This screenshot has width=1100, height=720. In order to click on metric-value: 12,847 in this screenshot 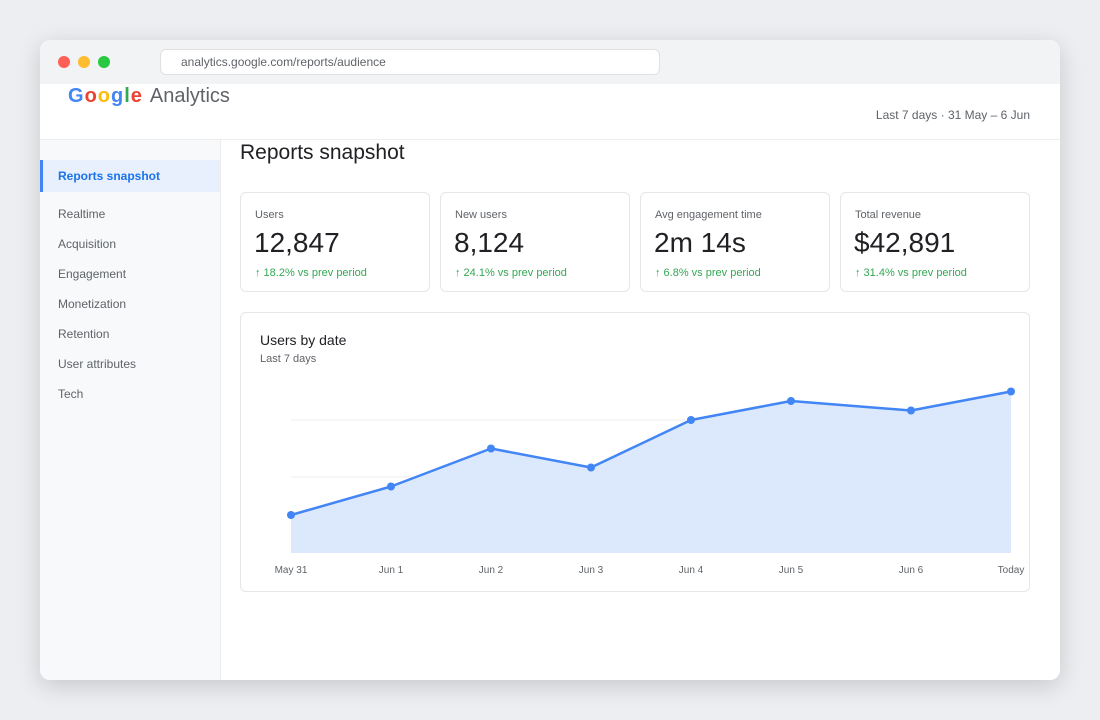, I will do `click(297, 242)`.